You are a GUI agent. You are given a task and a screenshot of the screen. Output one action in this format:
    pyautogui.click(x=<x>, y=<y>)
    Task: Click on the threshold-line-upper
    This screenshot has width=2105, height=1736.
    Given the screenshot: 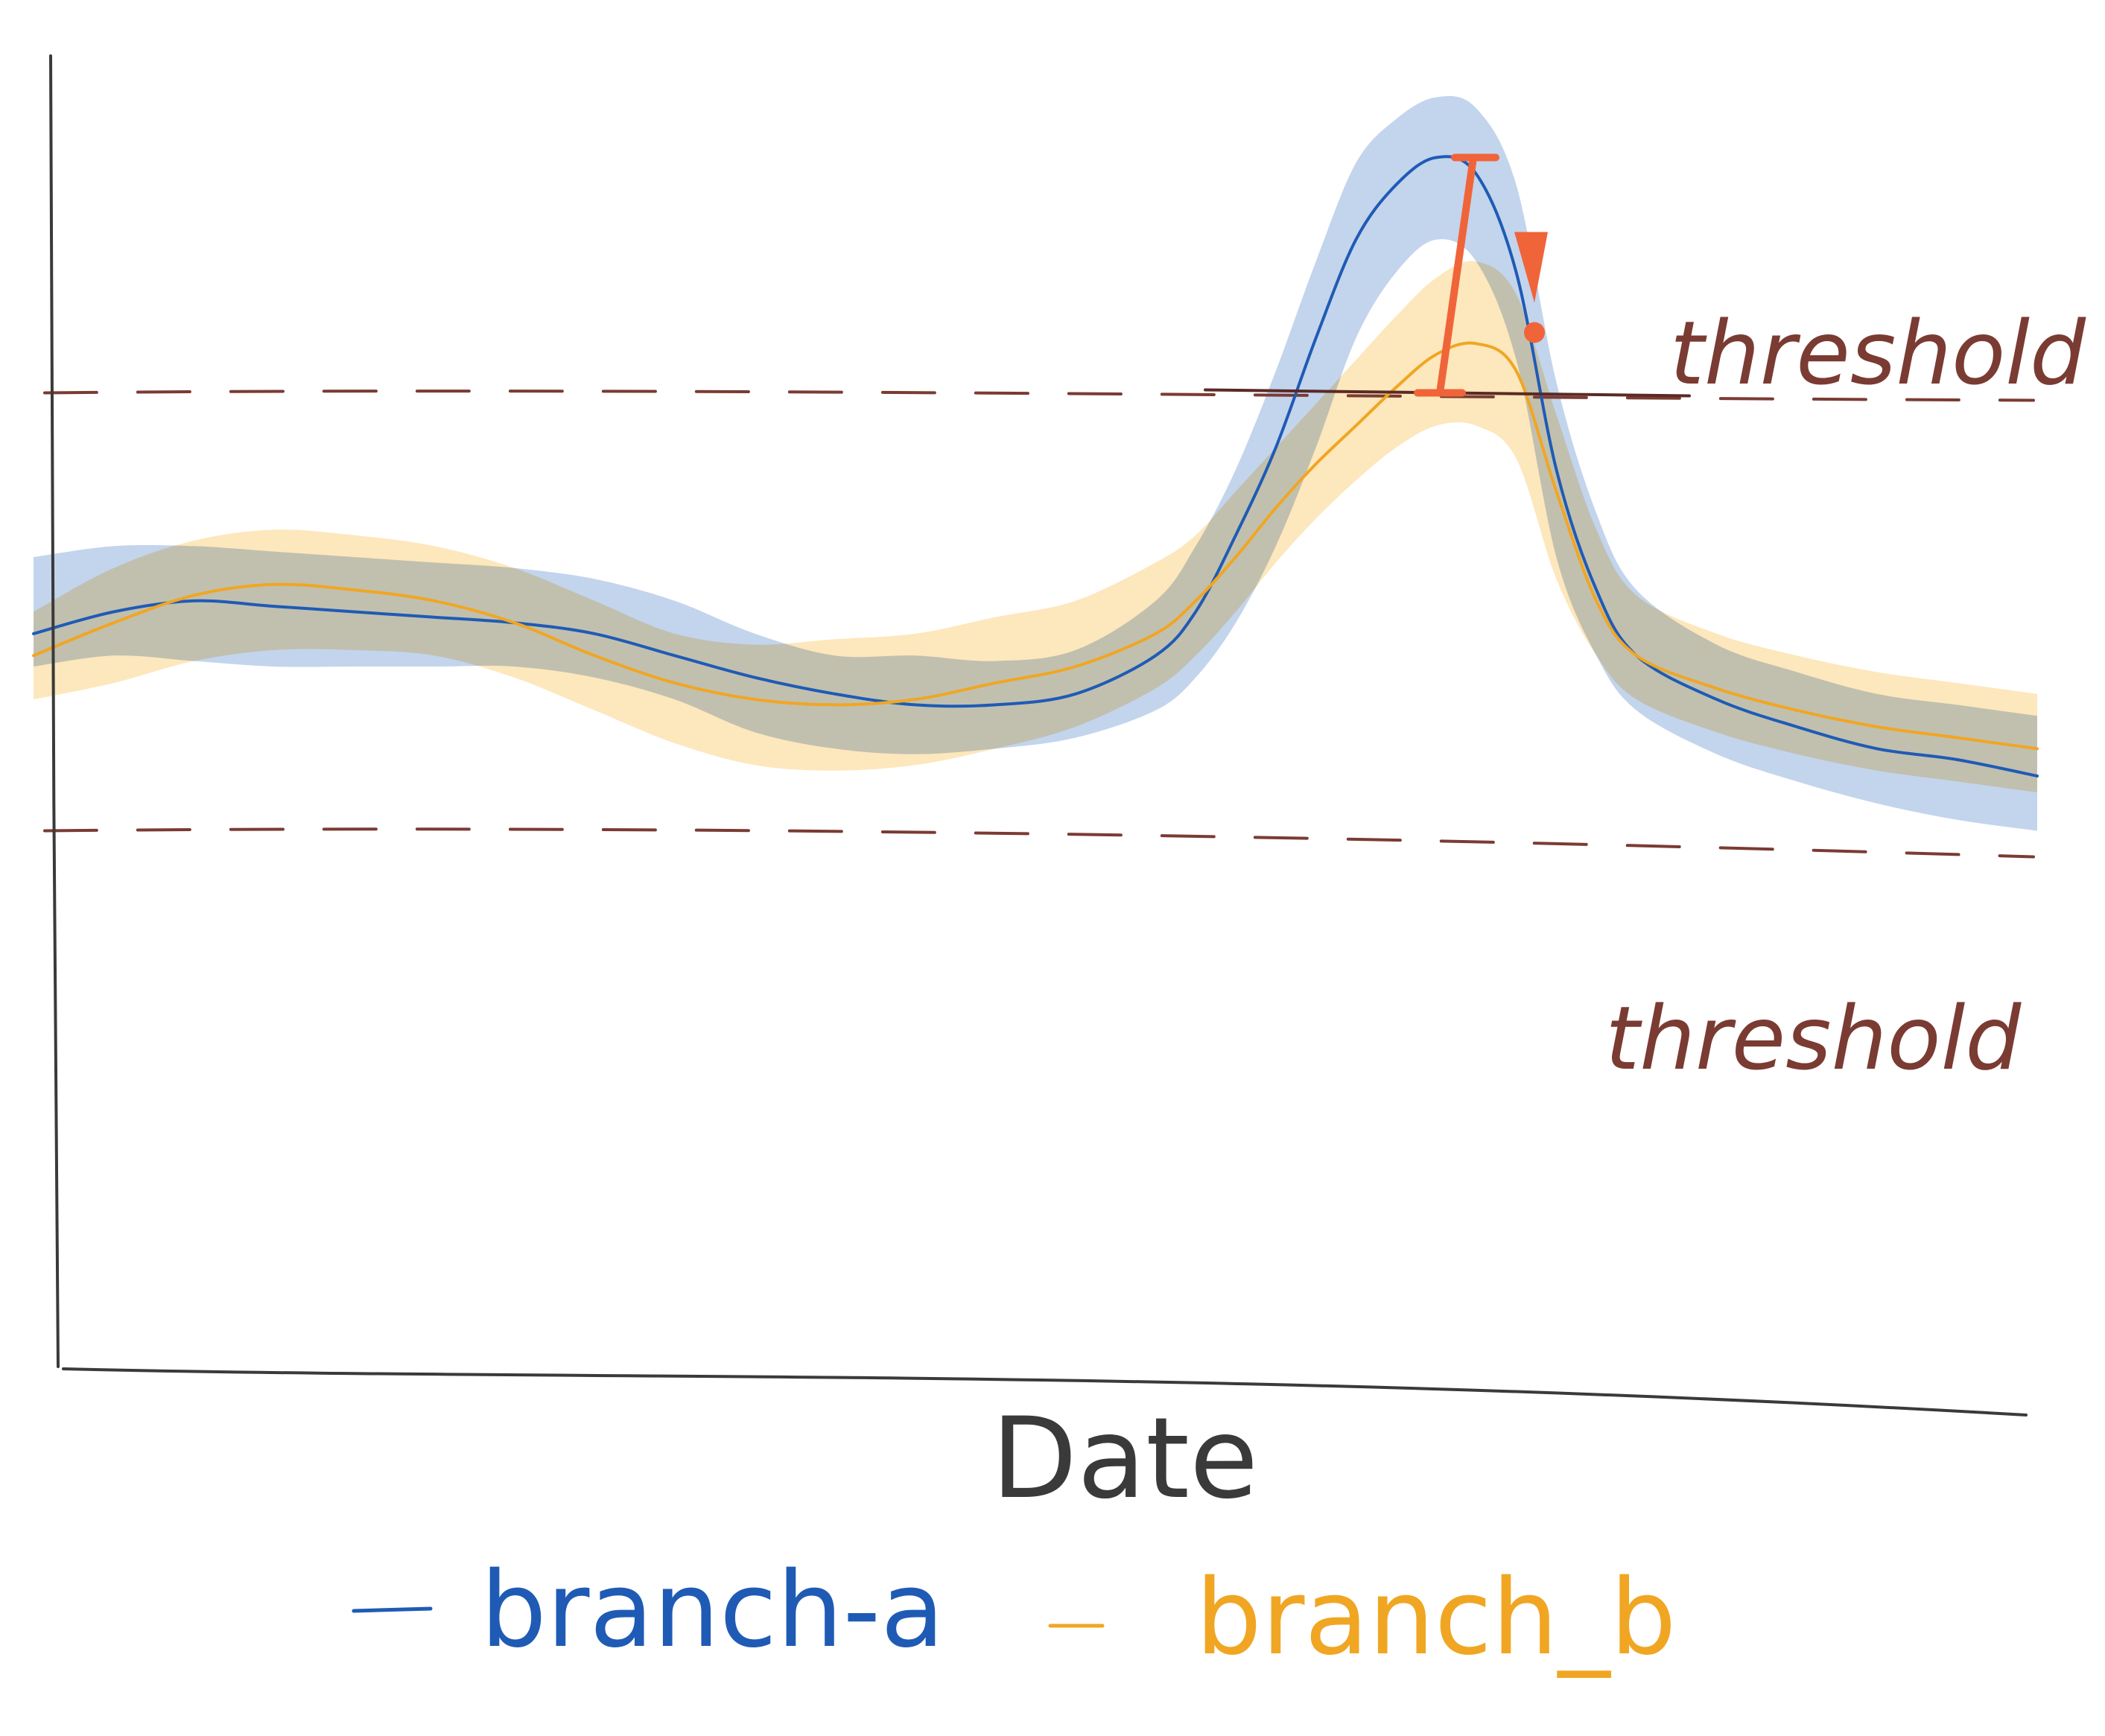 What is the action you would take?
    pyautogui.click(x=1039, y=396)
    